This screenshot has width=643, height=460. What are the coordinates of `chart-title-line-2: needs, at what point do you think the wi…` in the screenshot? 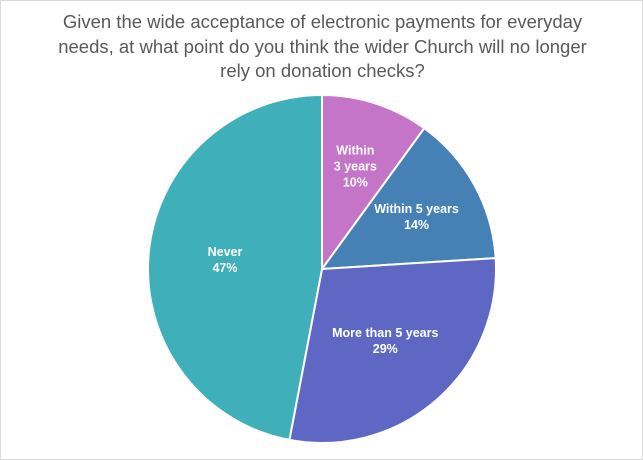 It's located at (322, 46).